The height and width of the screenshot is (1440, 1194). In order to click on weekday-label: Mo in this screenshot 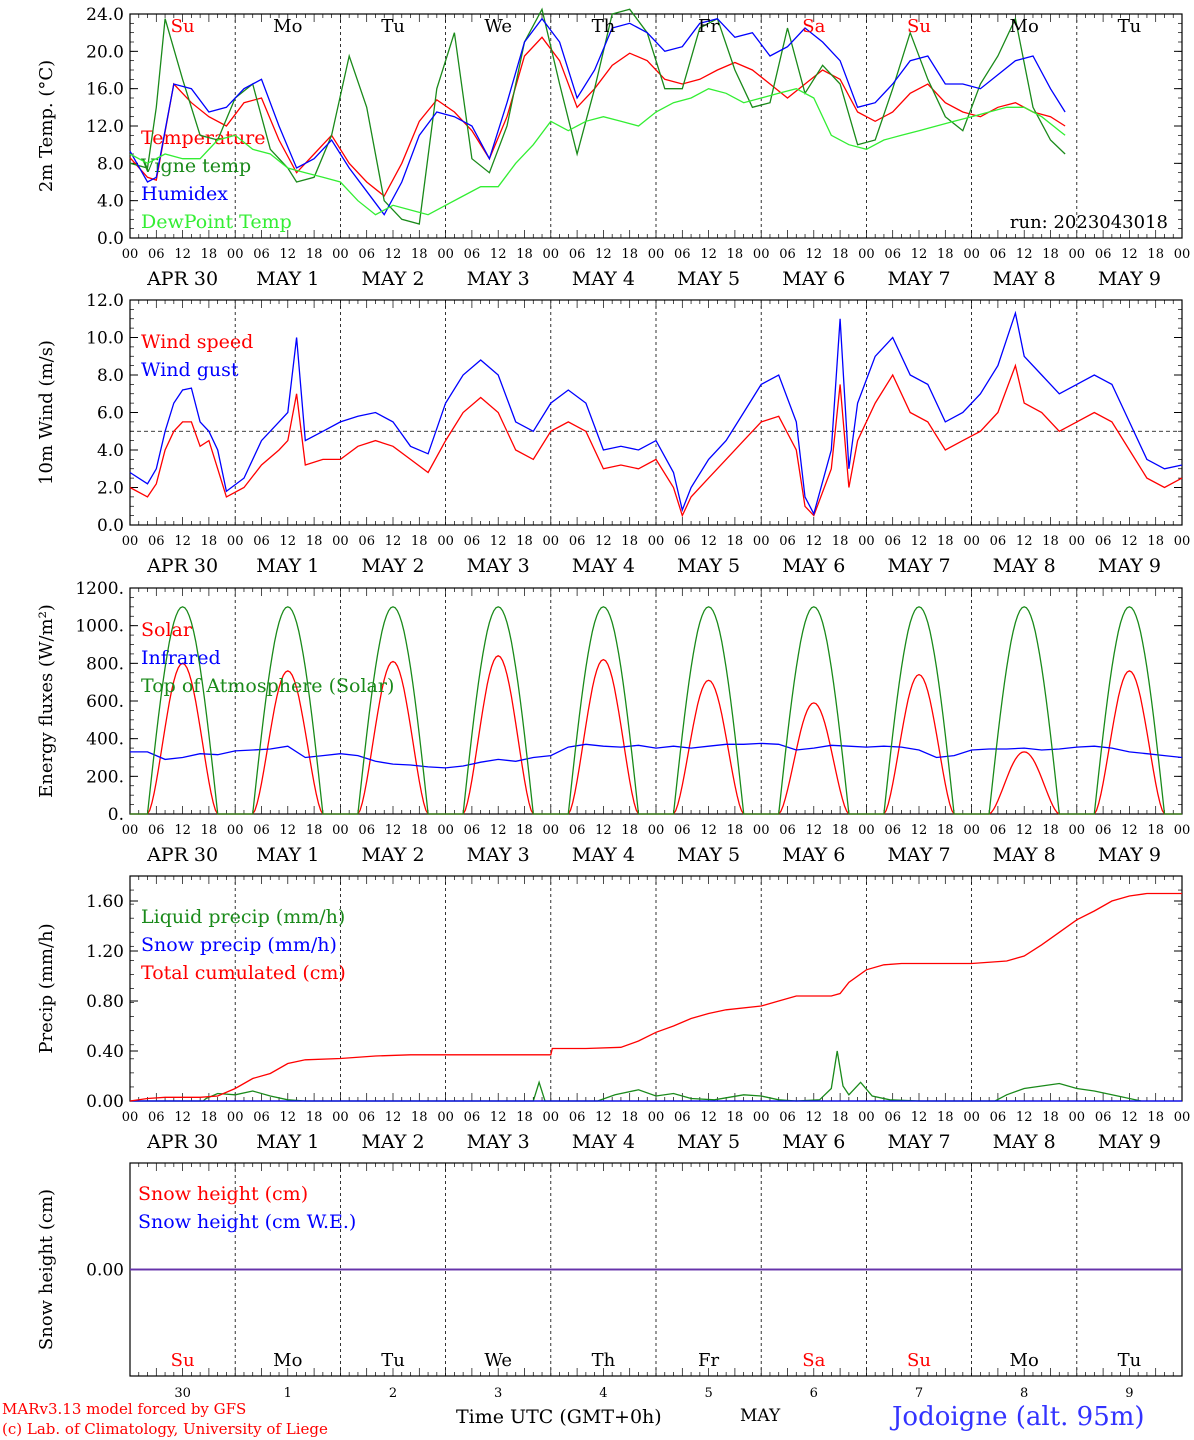, I will do `click(287, 26)`.